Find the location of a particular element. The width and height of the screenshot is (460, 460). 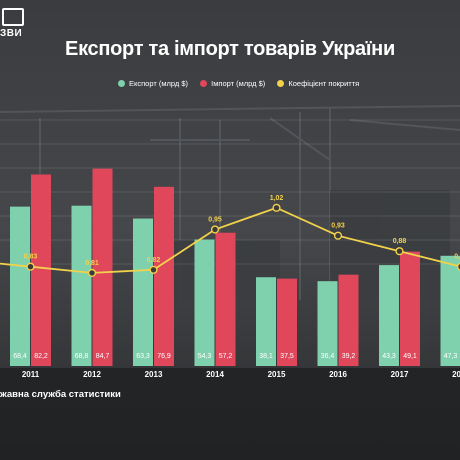

brand-logo: ЗВИ is located at coordinates (12, 23).